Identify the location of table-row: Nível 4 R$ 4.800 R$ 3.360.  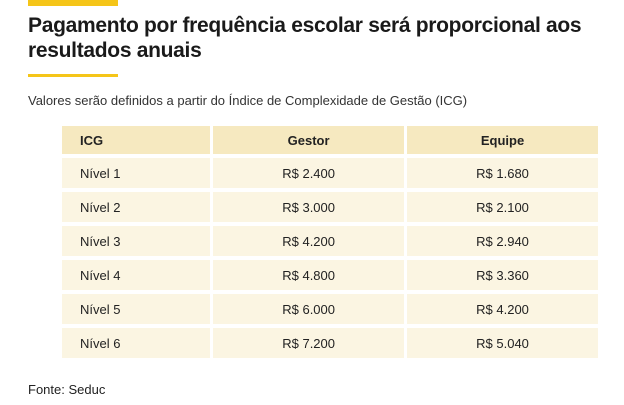
(330, 275).